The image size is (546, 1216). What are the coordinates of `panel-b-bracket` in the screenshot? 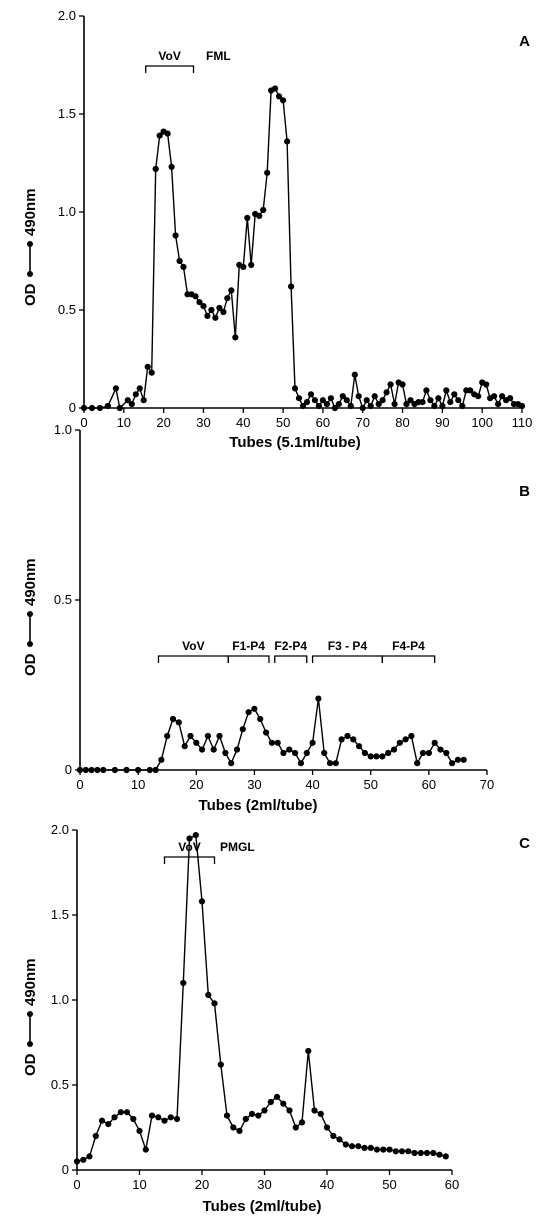 It's located at (248, 659).